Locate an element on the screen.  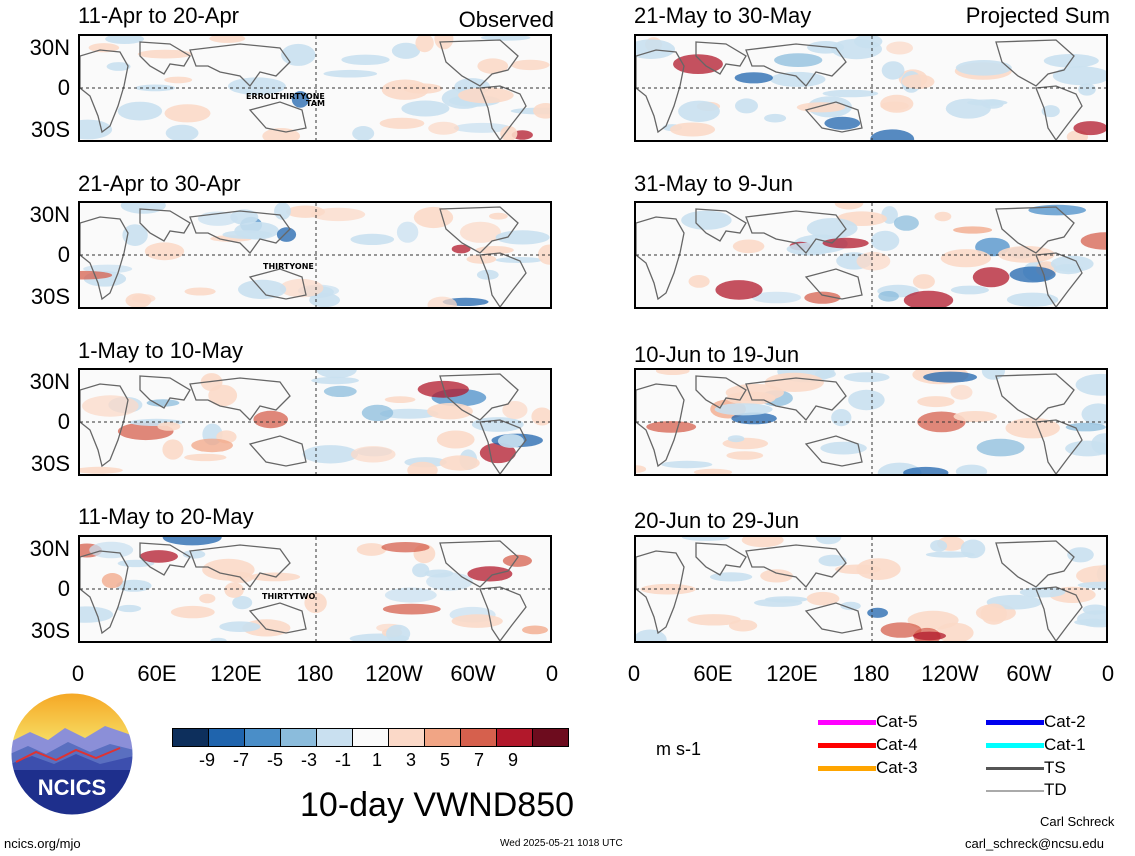
observed-header: Observed is located at coordinates (506, 19).